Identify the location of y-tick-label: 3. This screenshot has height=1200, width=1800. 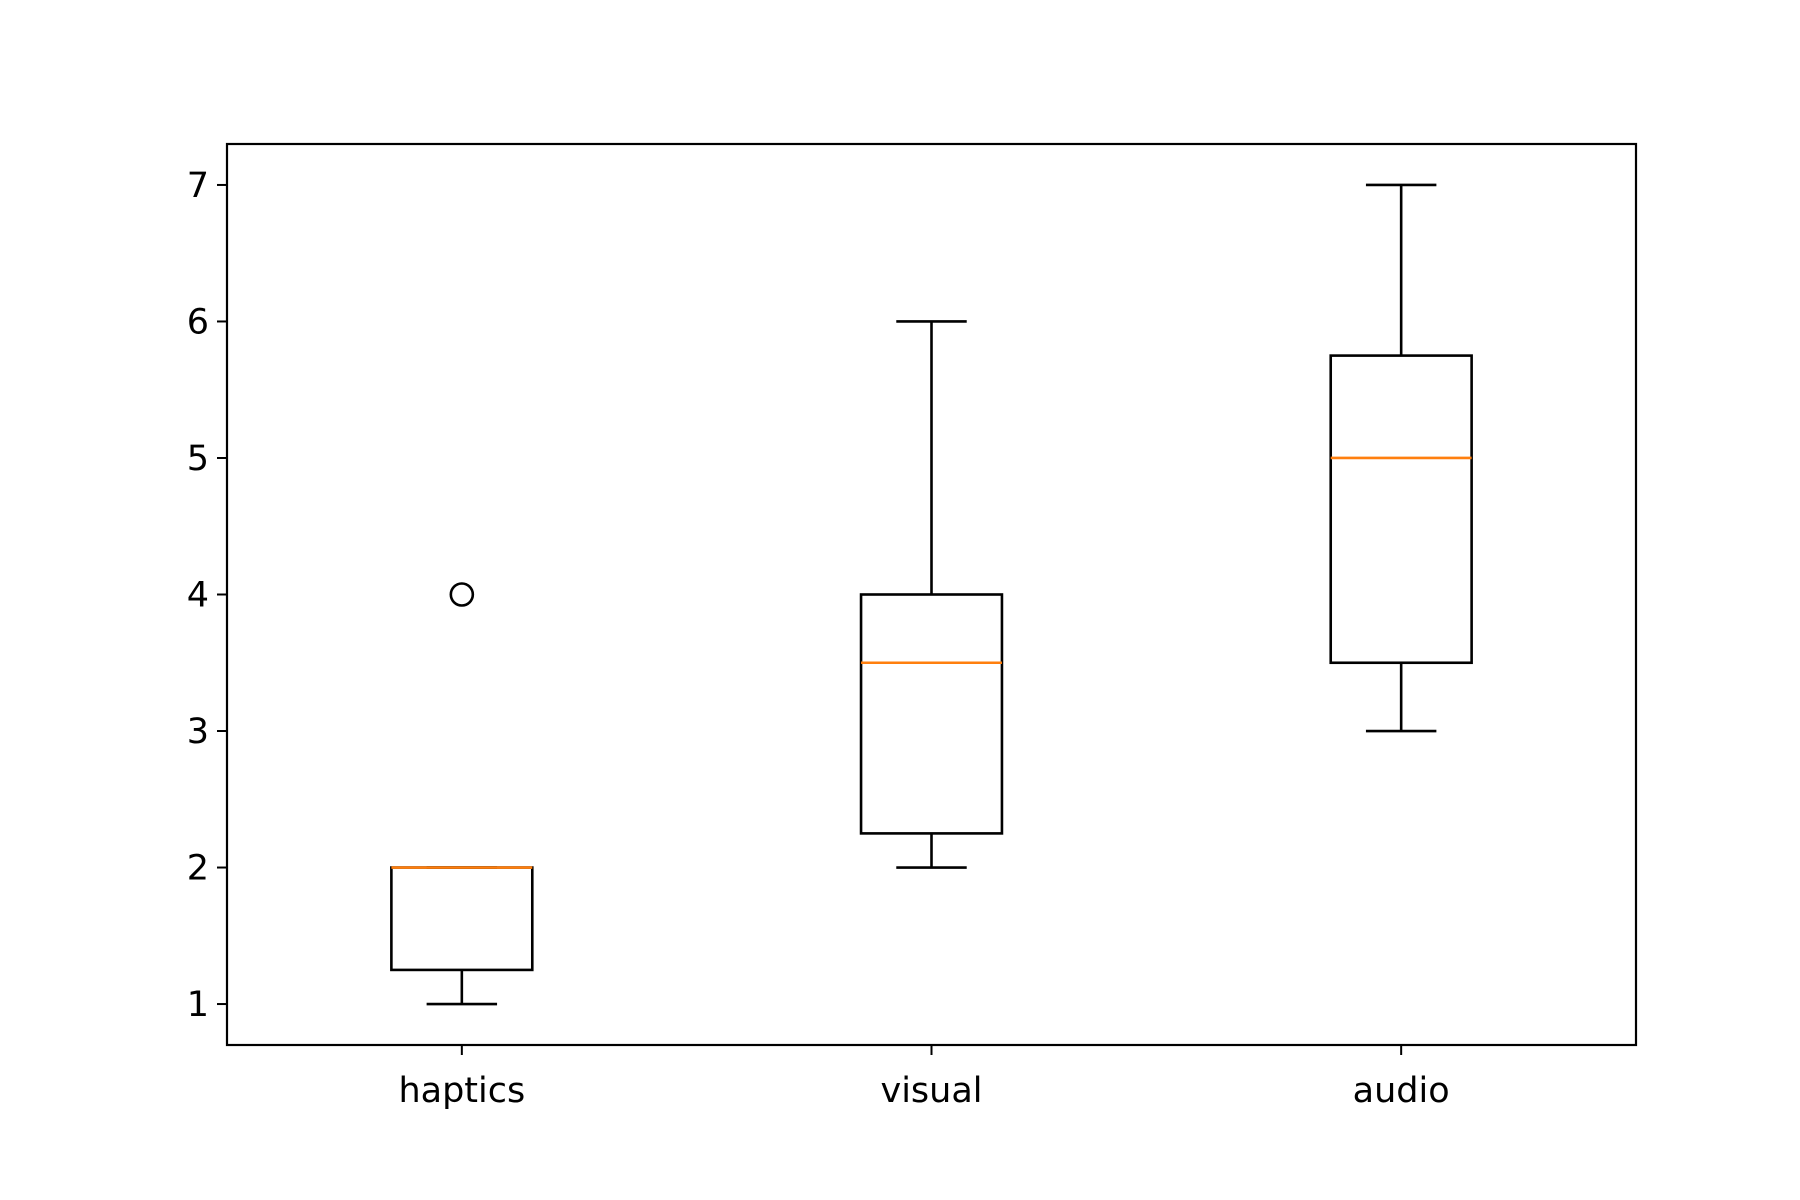
(198, 732).